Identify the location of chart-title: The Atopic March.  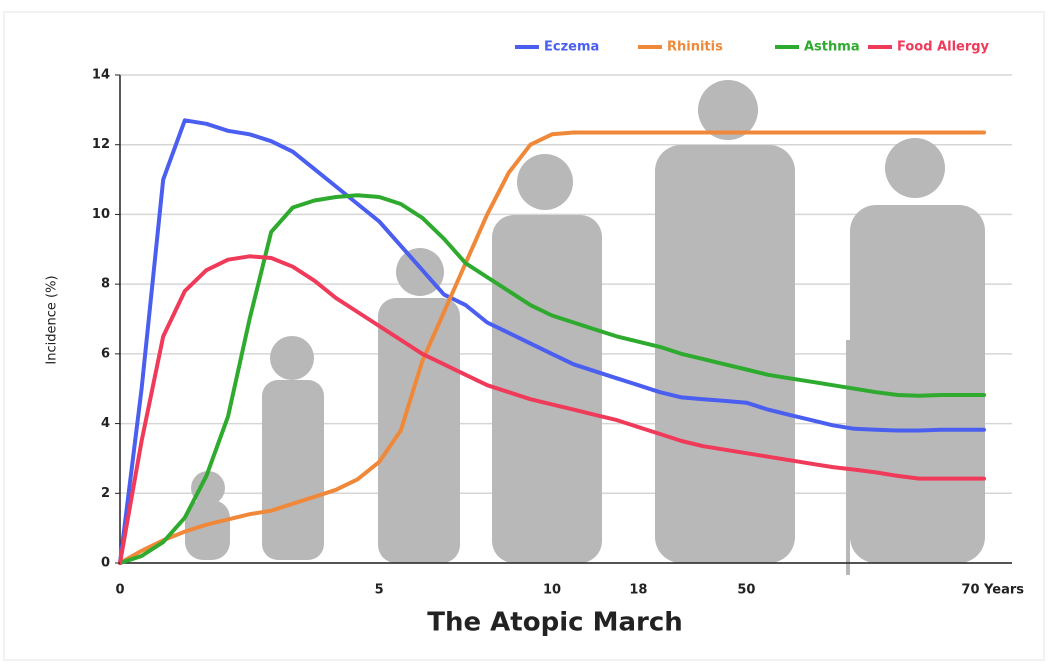
(555, 623).